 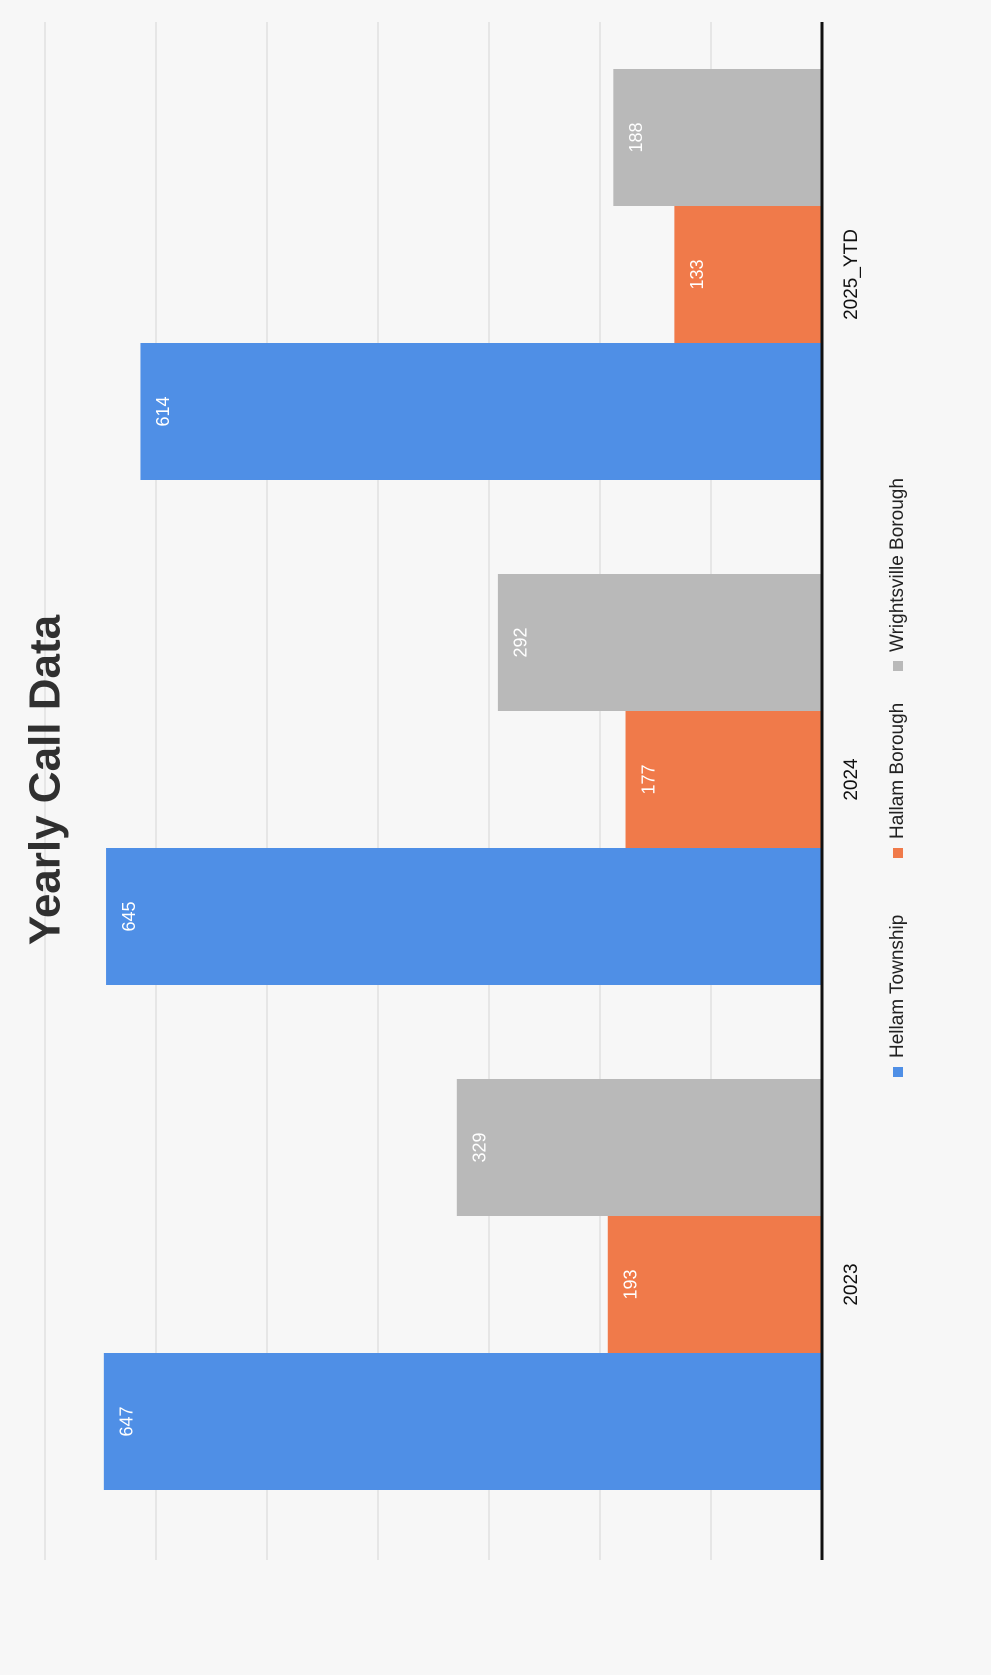 I want to click on legend-label: Hellam Township, so click(x=897, y=986).